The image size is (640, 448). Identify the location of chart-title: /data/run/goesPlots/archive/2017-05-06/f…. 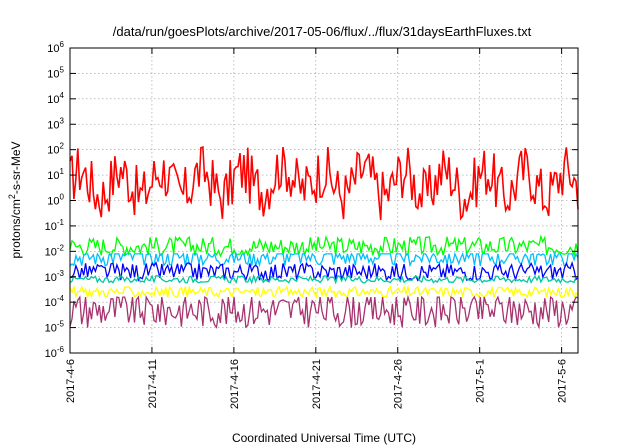
(322, 31).